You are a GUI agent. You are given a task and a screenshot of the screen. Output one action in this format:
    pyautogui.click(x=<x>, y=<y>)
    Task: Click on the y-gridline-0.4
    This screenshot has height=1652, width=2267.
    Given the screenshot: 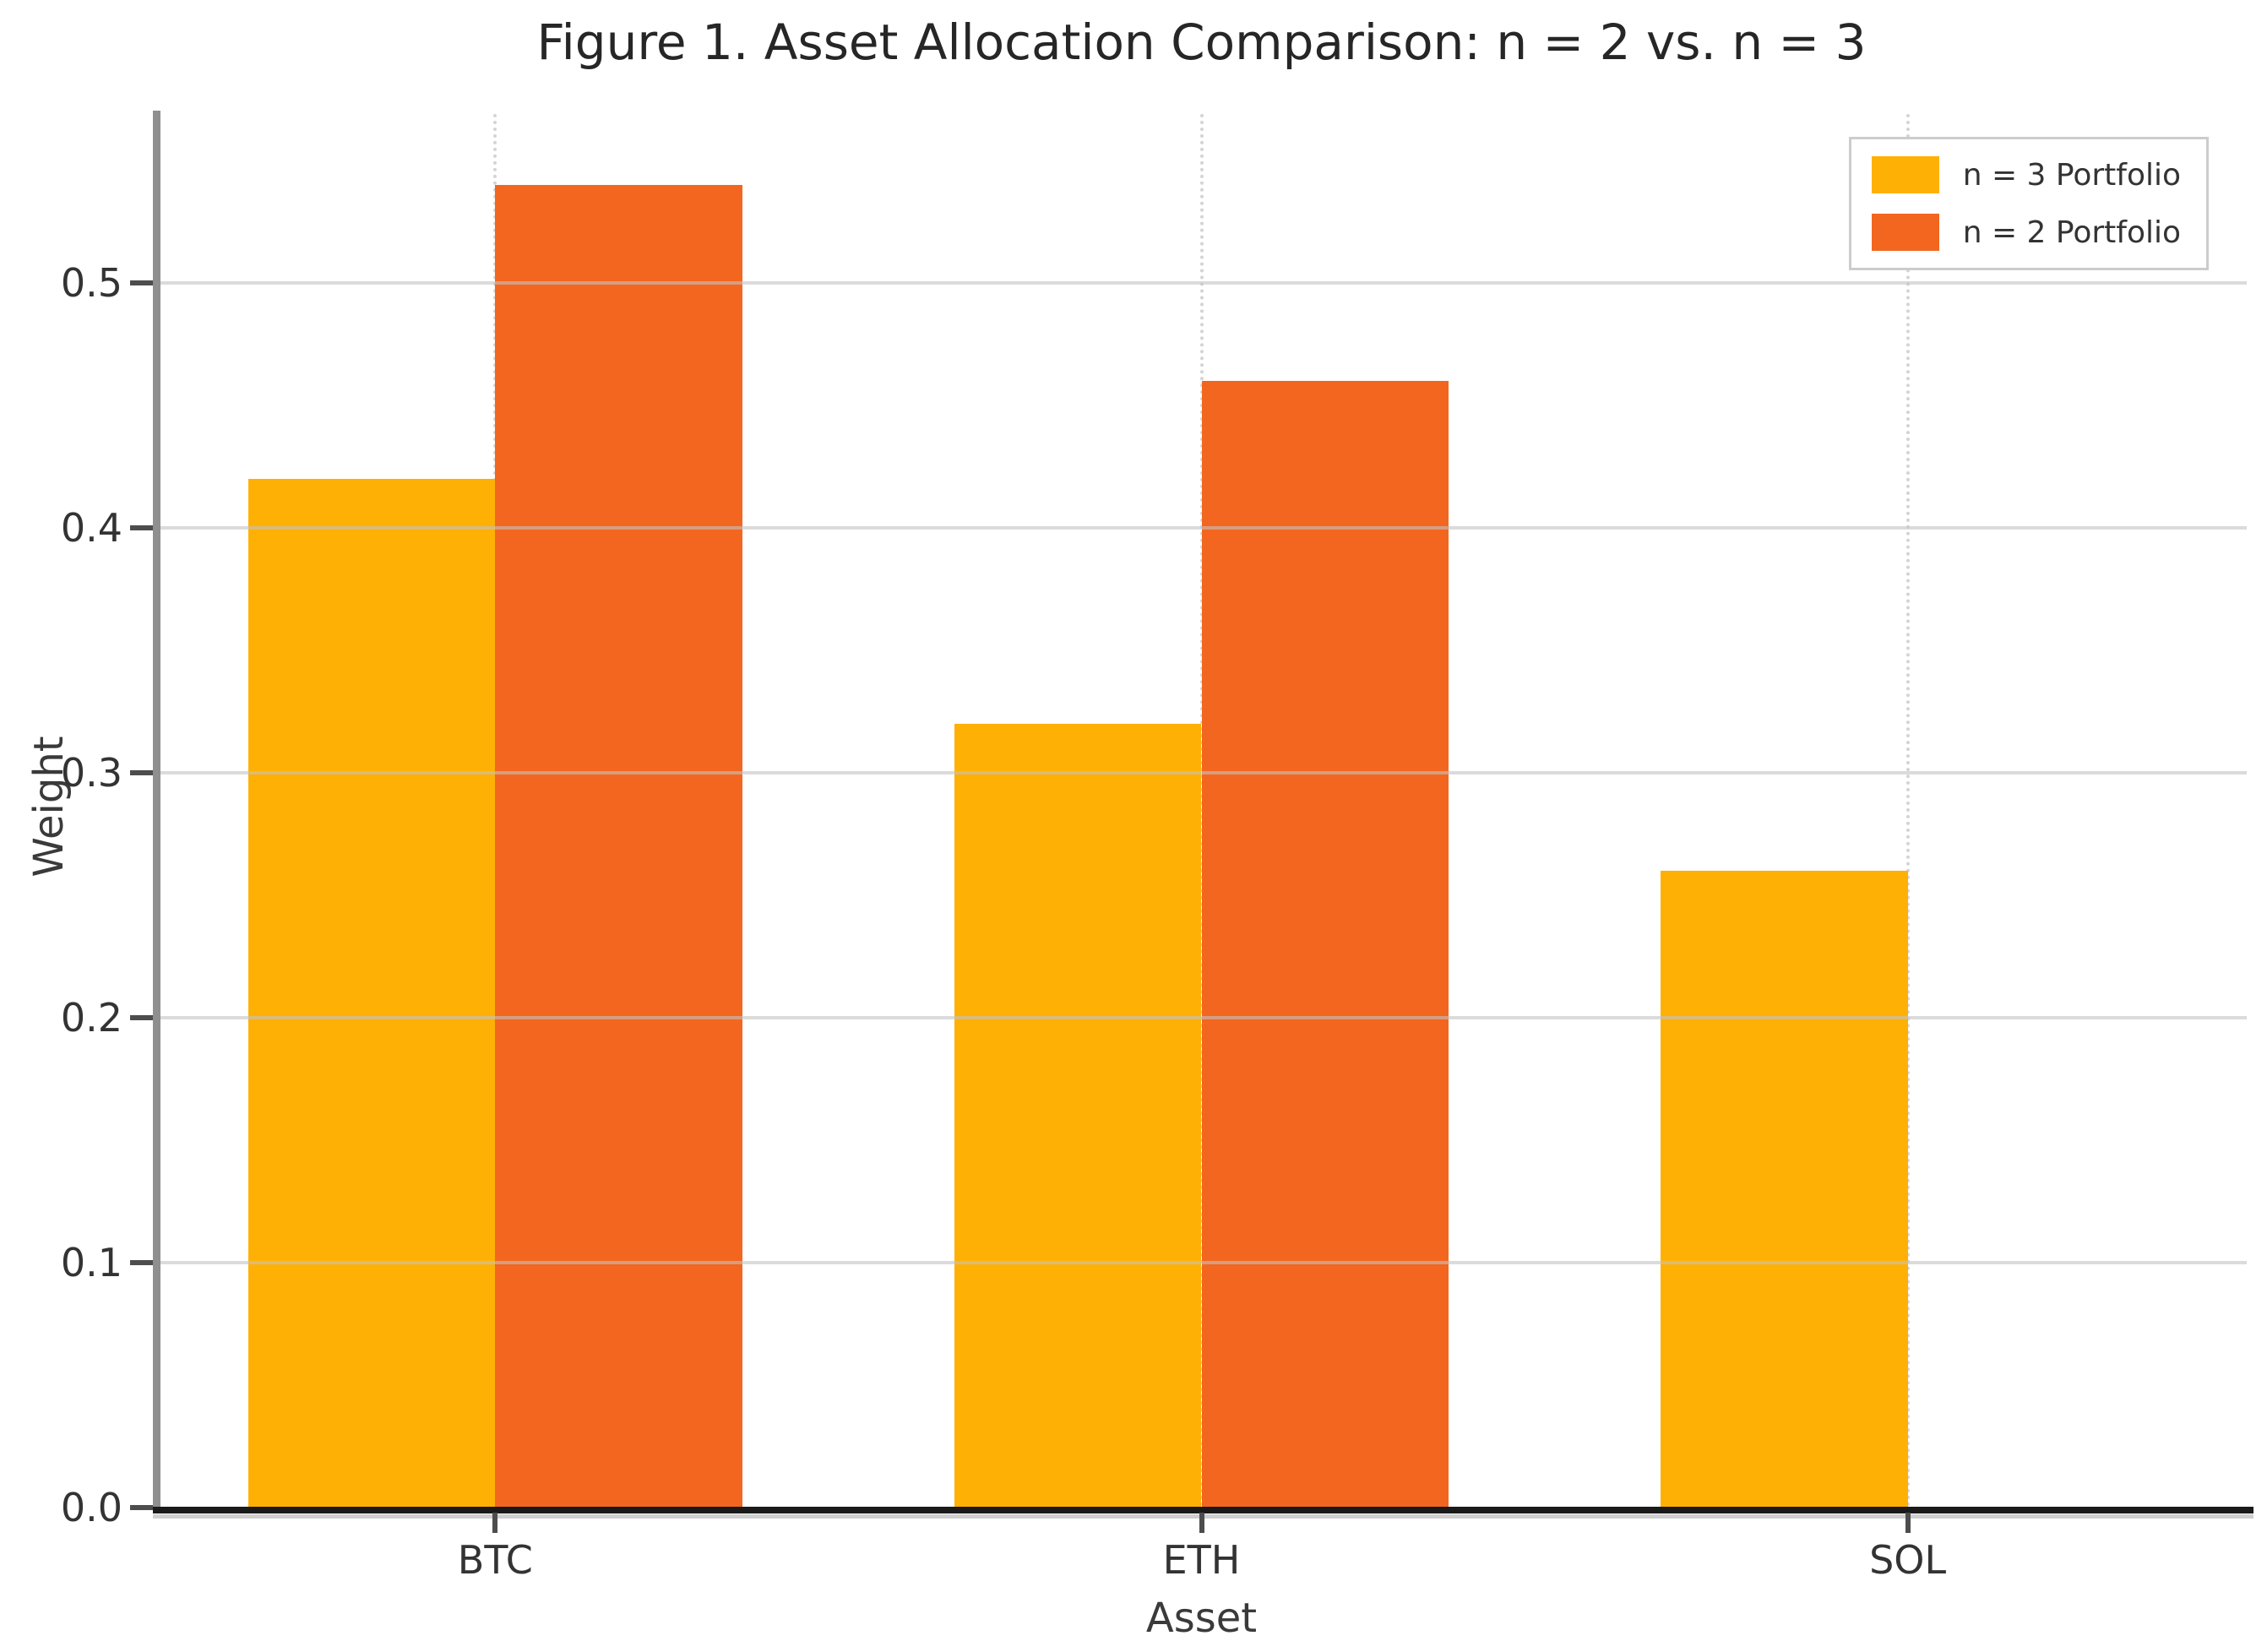 What is the action you would take?
    pyautogui.click(x=1202, y=528)
    